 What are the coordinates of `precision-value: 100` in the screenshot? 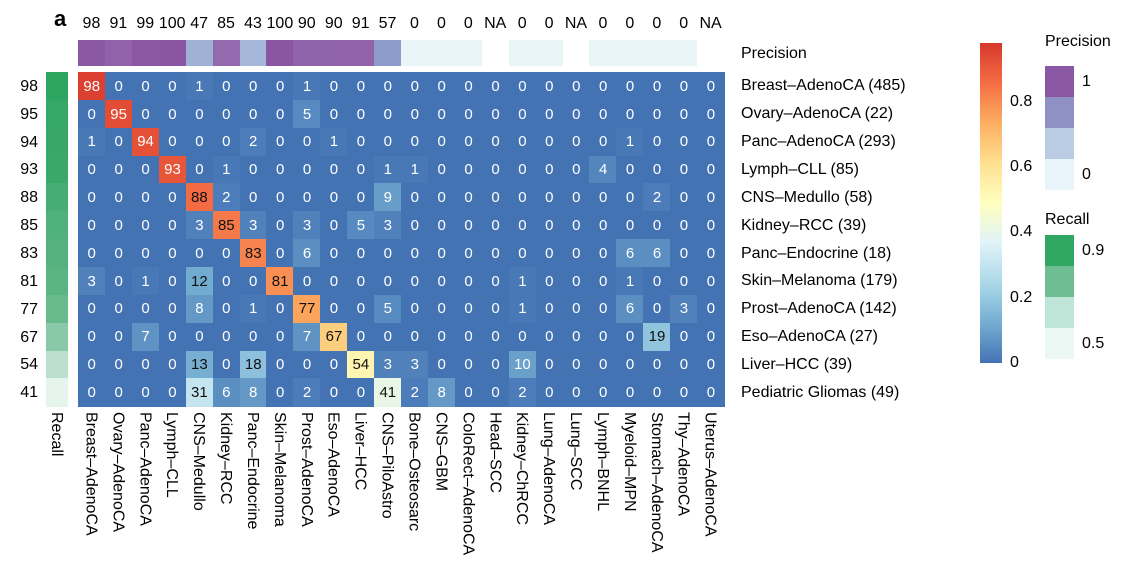 It's located at (172, 23).